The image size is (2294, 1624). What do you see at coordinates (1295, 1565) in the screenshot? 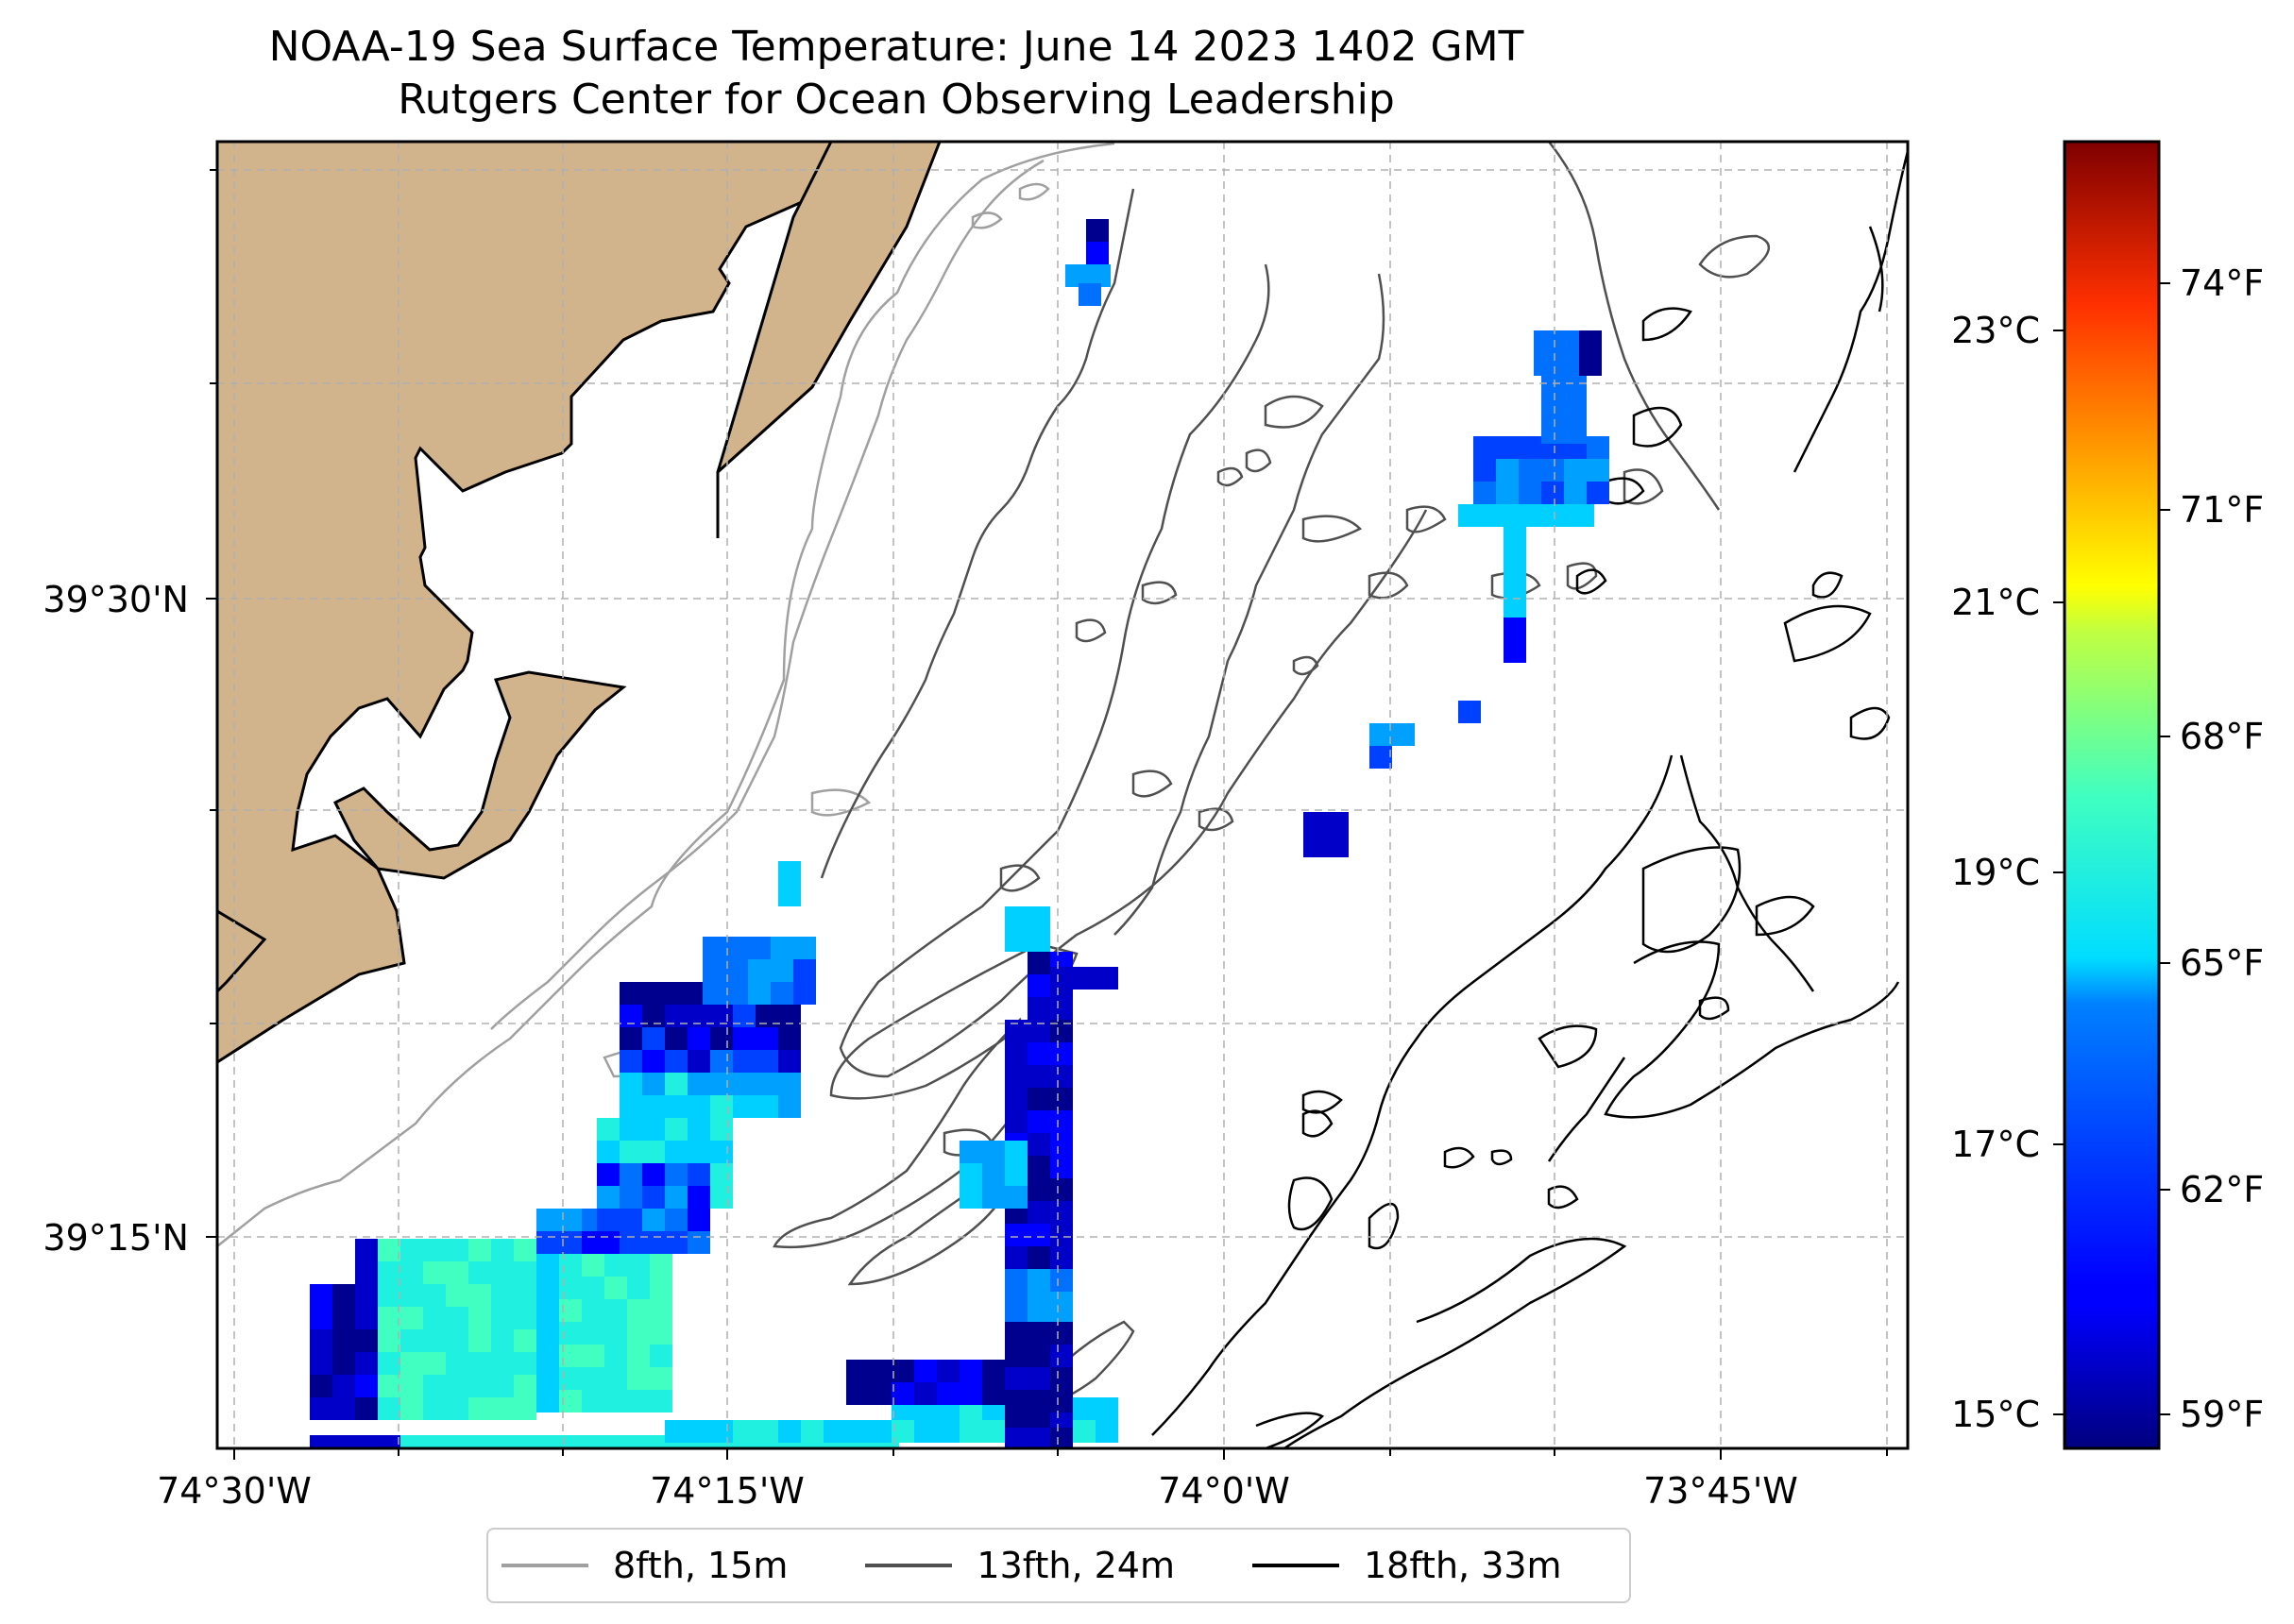
I see `legend-swatch-black` at bounding box center [1295, 1565].